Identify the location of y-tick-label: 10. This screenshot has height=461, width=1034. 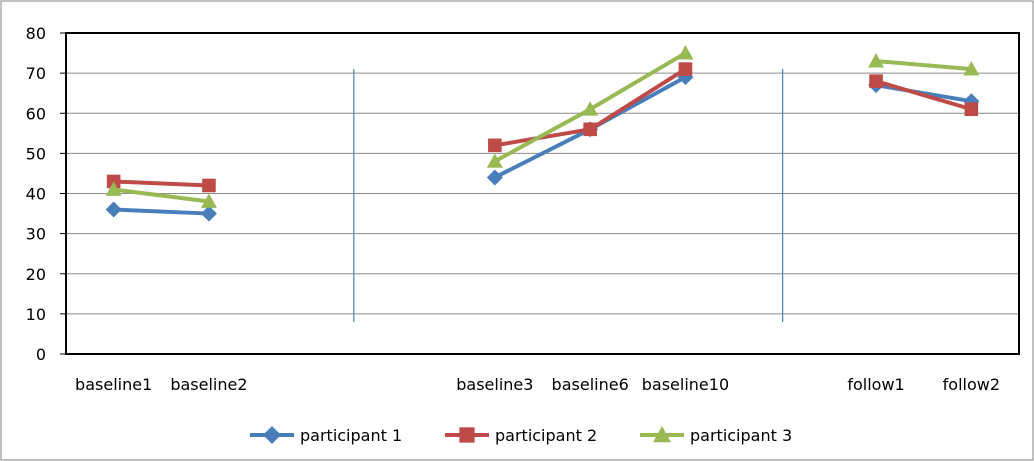
(36, 314).